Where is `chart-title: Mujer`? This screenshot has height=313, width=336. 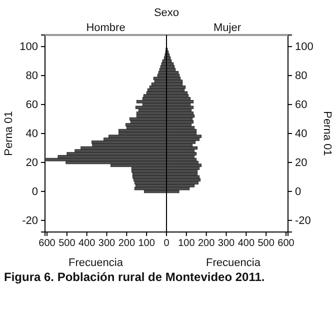
chart-title: Mujer is located at coordinates (227, 28).